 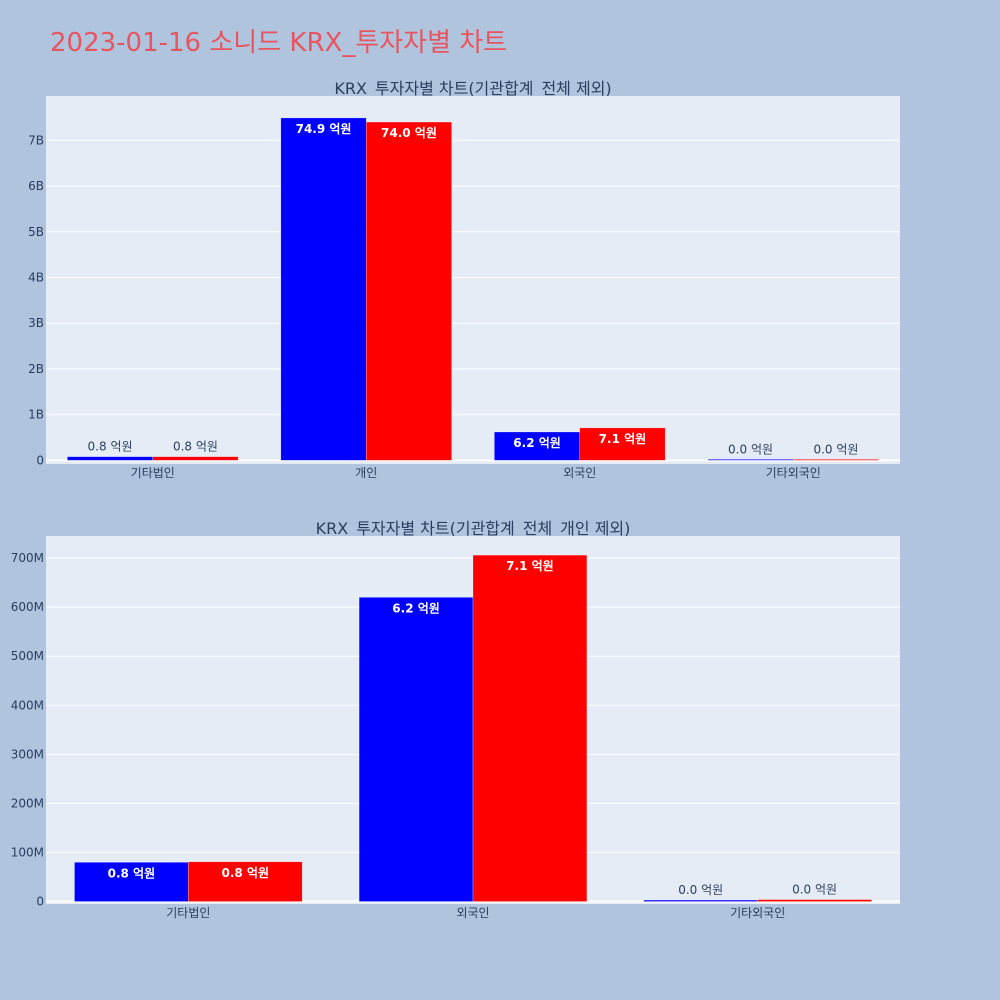 What do you see at coordinates (36, 232) in the screenshot?
I see `y-tick-label: 5B` at bounding box center [36, 232].